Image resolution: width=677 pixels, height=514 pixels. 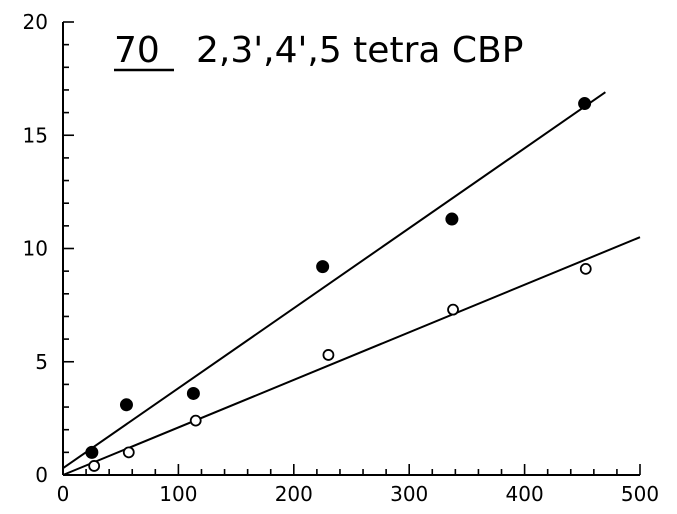 I want to click on y-tick-label: 10, so click(x=35, y=249).